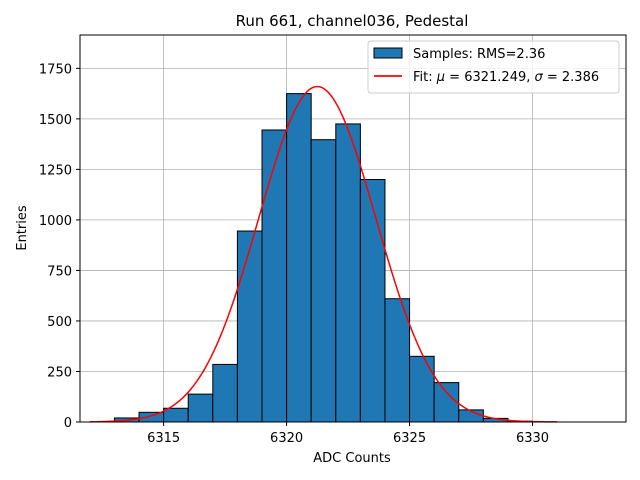  Describe the element at coordinates (55, 221) in the screenshot. I see `y-tick-label: 1000` at that location.